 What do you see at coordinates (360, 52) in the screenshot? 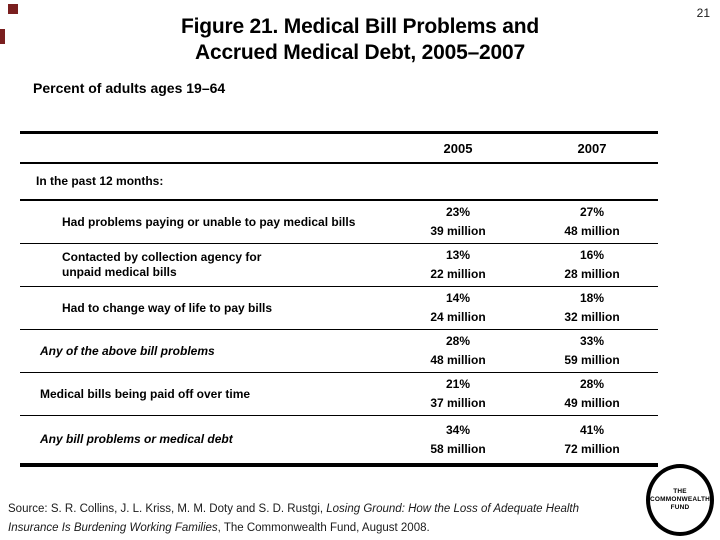
I see `slide-title-line2: Accrued Medical Debt, 2005–2007` at bounding box center [360, 52].